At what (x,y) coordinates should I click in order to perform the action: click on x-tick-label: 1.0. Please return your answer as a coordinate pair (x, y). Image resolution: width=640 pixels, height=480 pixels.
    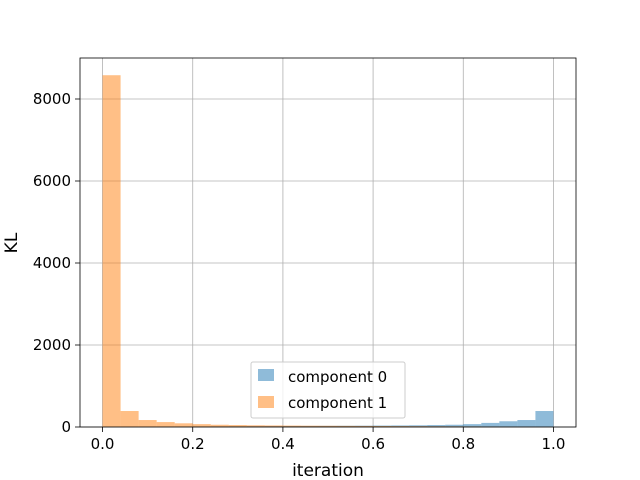
    Looking at the image, I should click on (554, 444).